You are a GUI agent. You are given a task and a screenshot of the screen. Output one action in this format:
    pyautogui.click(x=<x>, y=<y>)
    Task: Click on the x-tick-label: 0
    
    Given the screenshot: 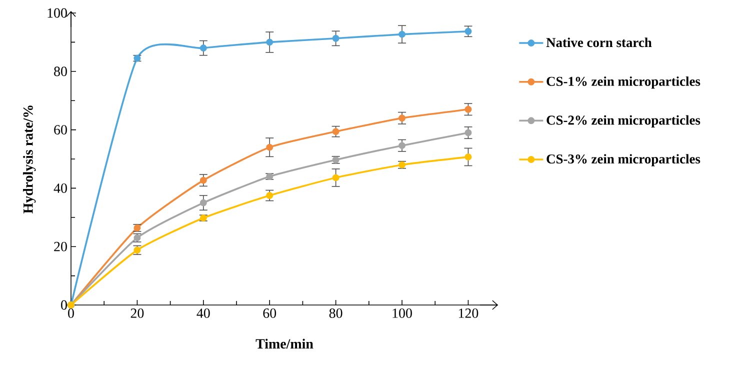 What is the action you would take?
    pyautogui.click(x=71, y=313)
    